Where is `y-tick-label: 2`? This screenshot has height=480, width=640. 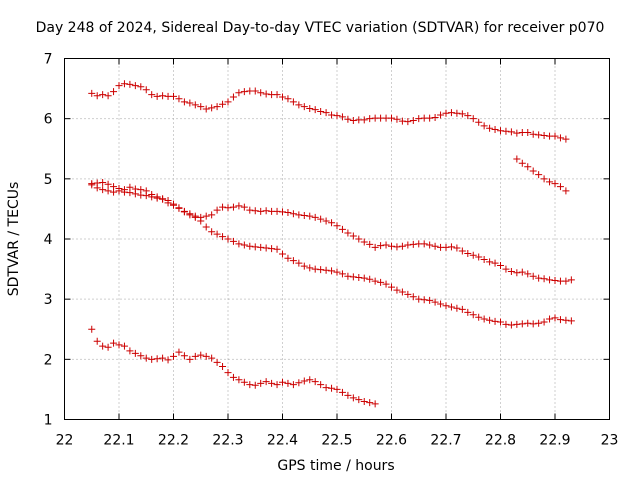 y-tick-label: 2 is located at coordinates (48, 360).